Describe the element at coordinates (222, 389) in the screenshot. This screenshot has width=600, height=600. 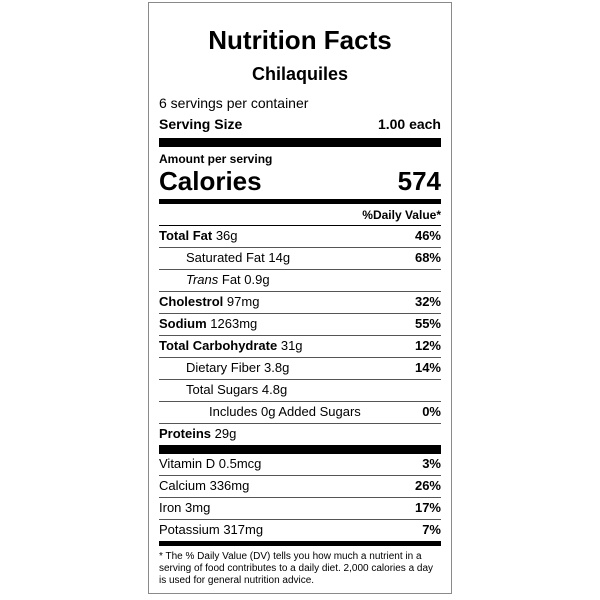
I see `nutrient-name: Total Sugars` at that location.